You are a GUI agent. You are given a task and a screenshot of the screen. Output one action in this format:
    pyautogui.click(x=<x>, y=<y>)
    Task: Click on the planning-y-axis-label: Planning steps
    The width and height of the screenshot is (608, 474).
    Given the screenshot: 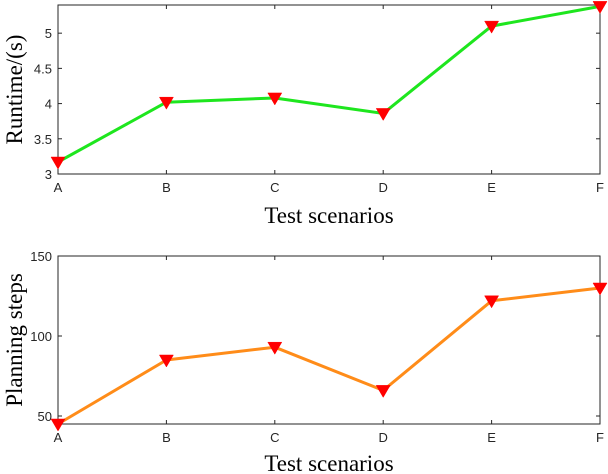 What is the action you would take?
    pyautogui.click(x=14, y=340)
    